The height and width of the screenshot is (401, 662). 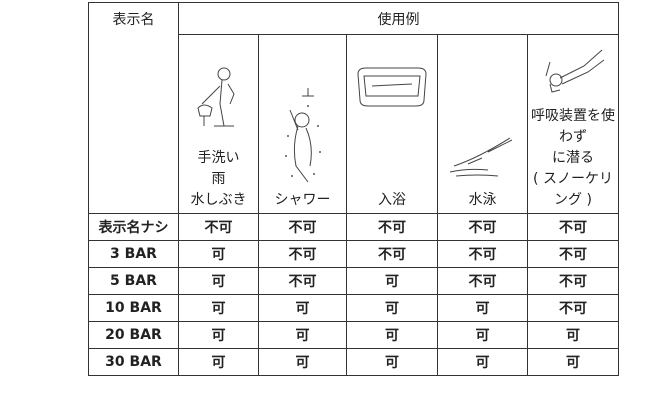 I want to click on usage-label: わず, so click(x=573, y=137).